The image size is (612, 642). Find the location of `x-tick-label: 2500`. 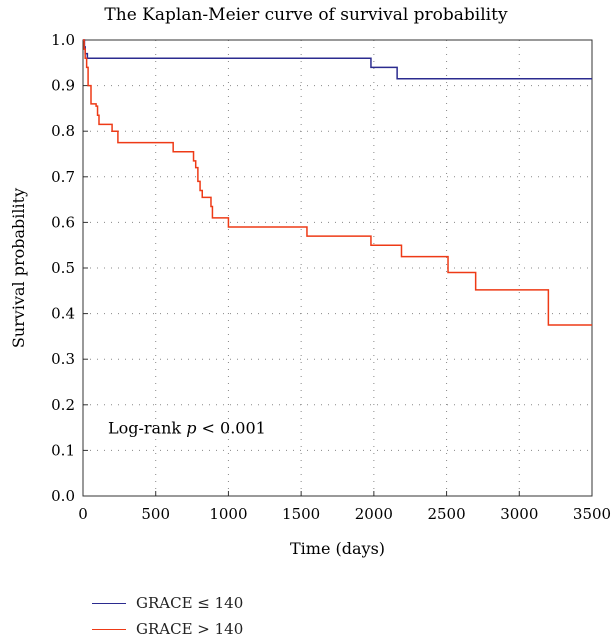

x-tick-label: 2500 is located at coordinates (446, 514).